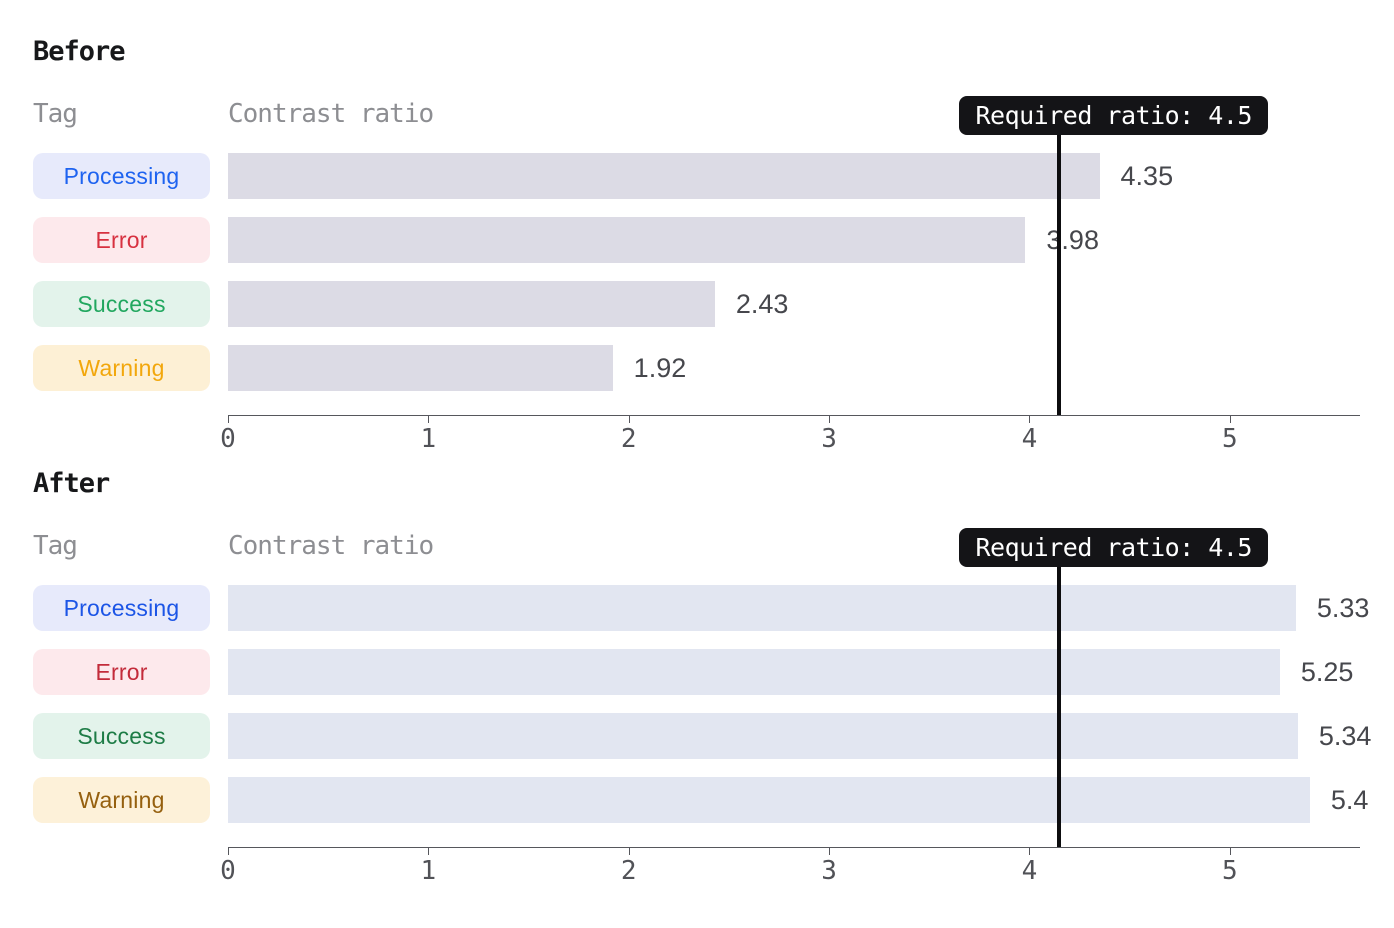 The height and width of the screenshot is (928, 1394). What do you see at coordinates (1345, 736) in the screenshot?
I see `bar-value-label: 5.34` at bounding box center [1345, 736].